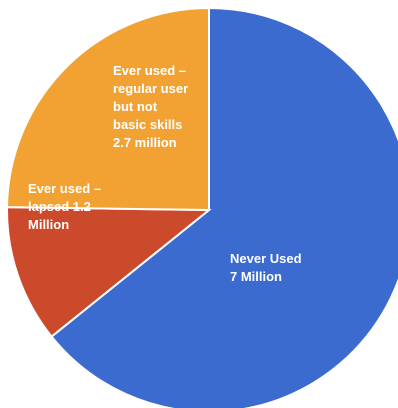 This screenshot has width=398, height=408. What do you see at coordinates (147, 124) in the screenshot?
I see `pie-slice-label-line: basic skills` at bounding box center [147, 124].